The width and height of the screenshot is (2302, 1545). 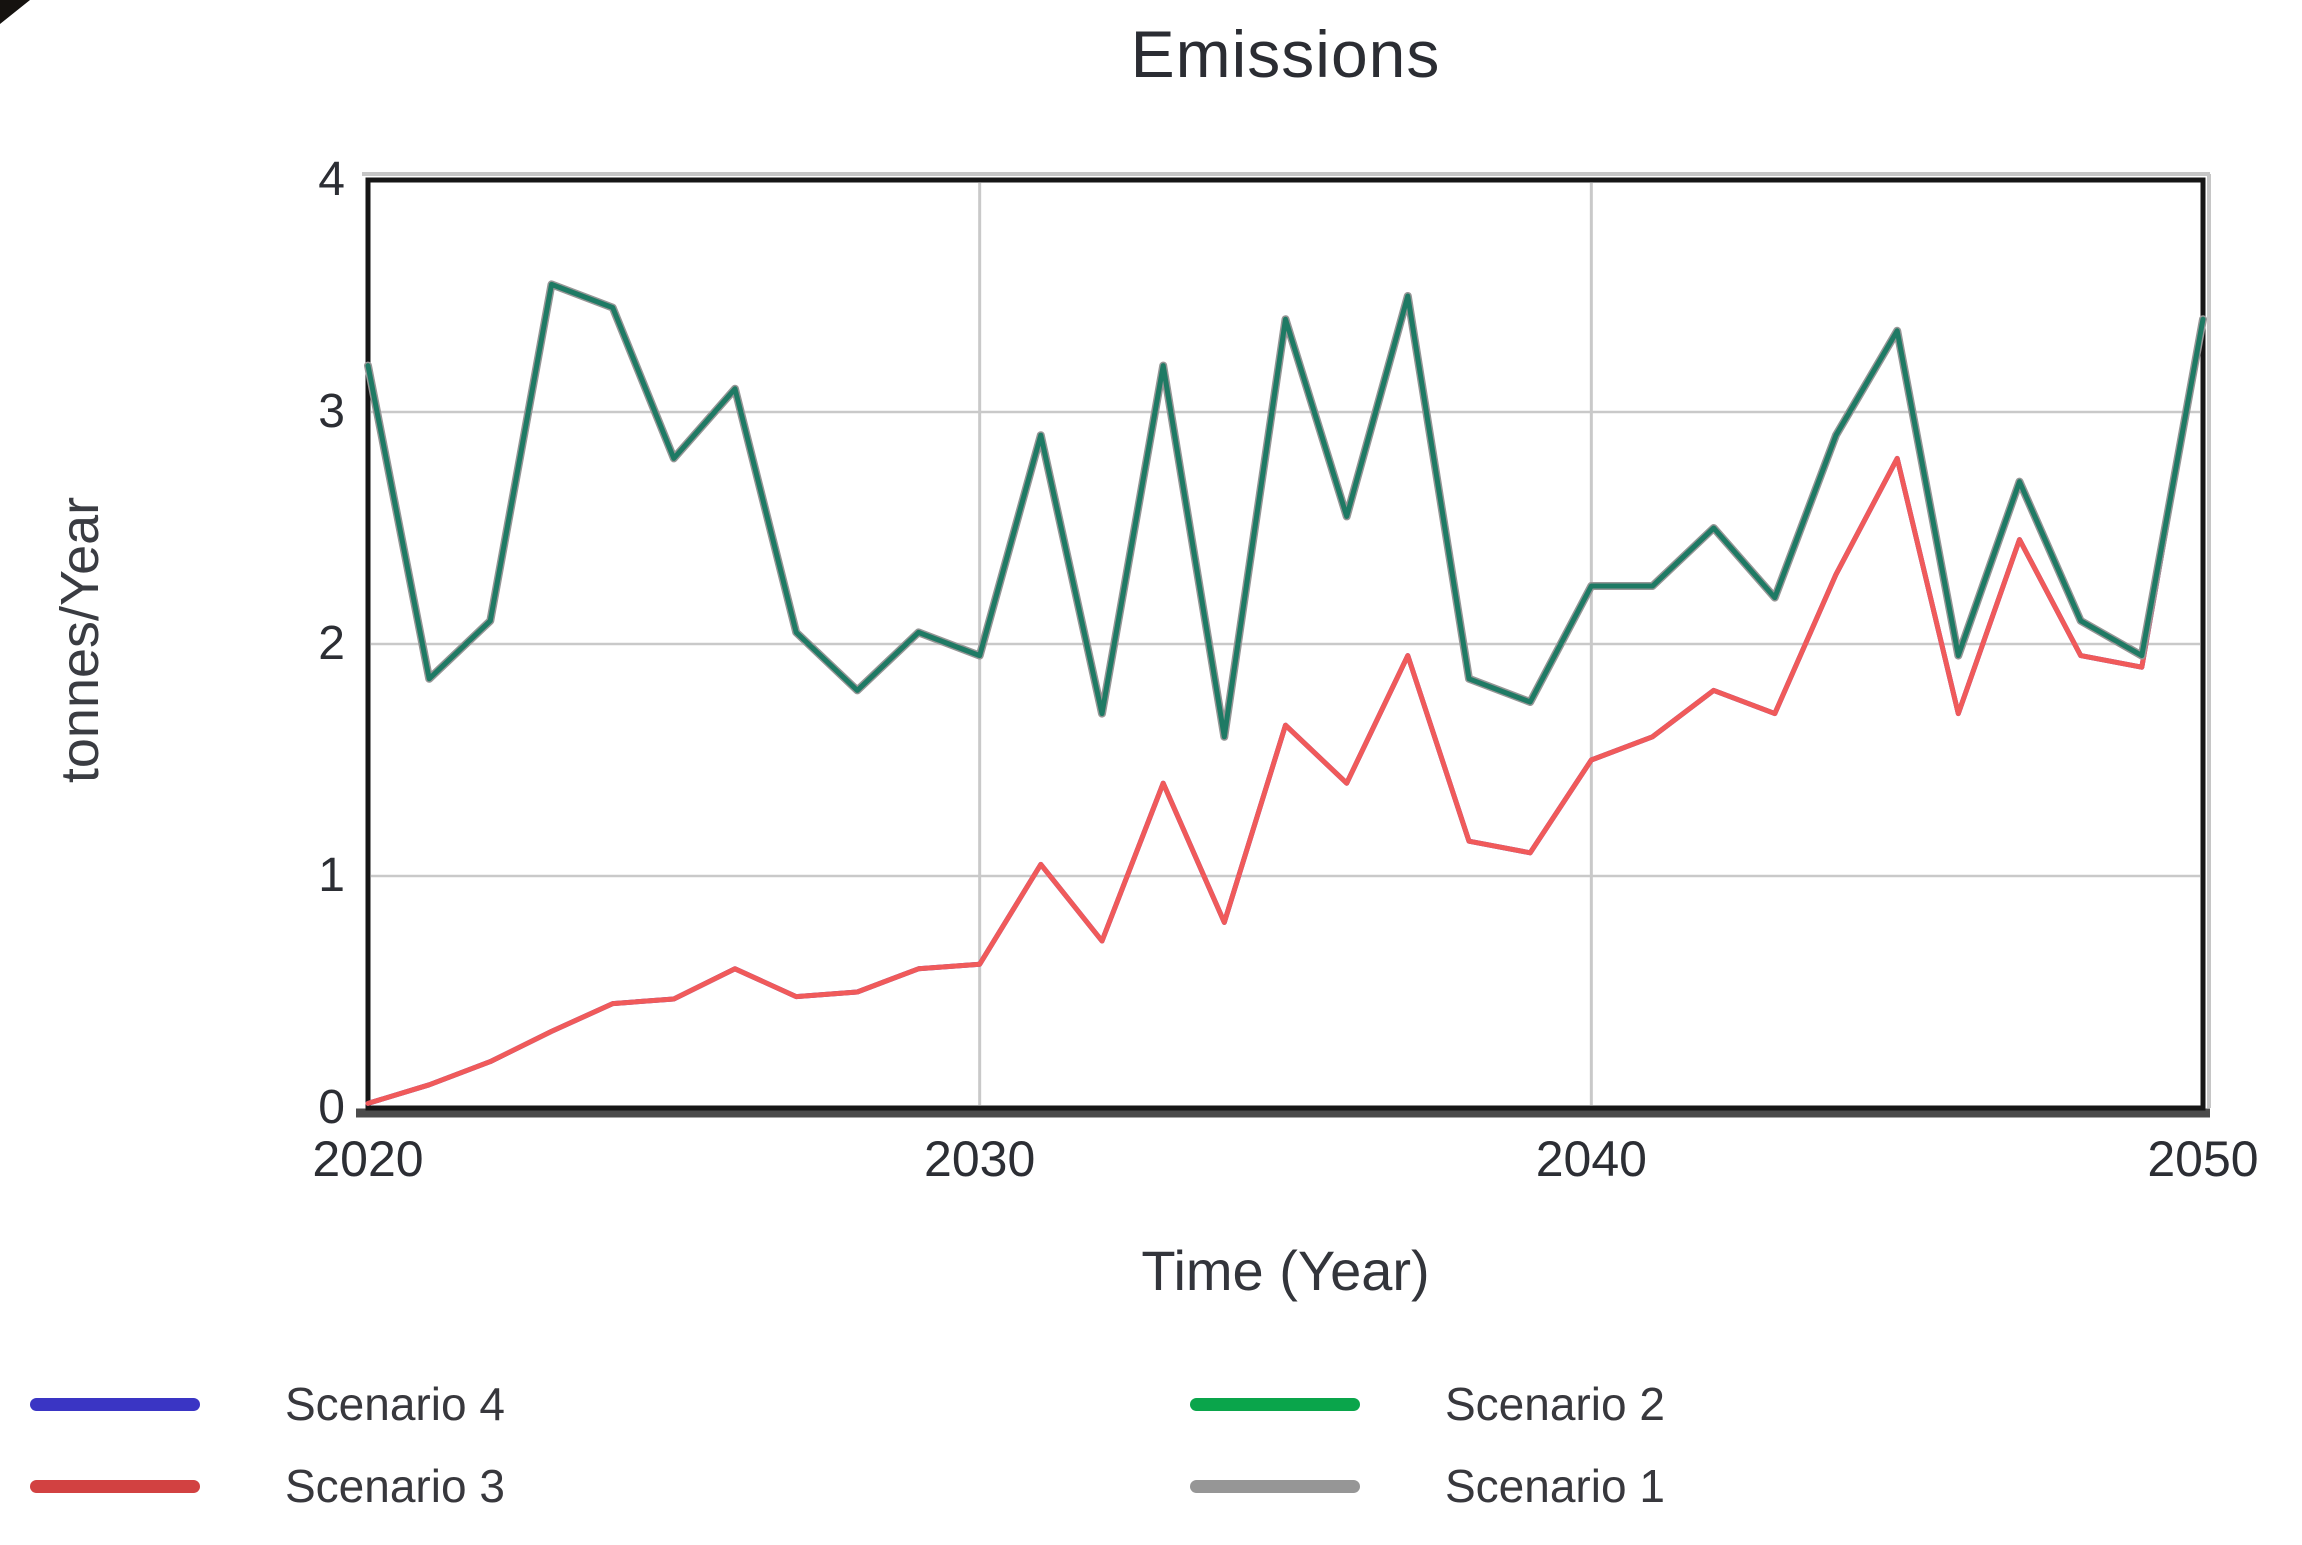 What do you see at coordinates (1591, 1159) in the screenshot?
I see `x-tick-label: 2040` at bounding box center [1591, 1159].